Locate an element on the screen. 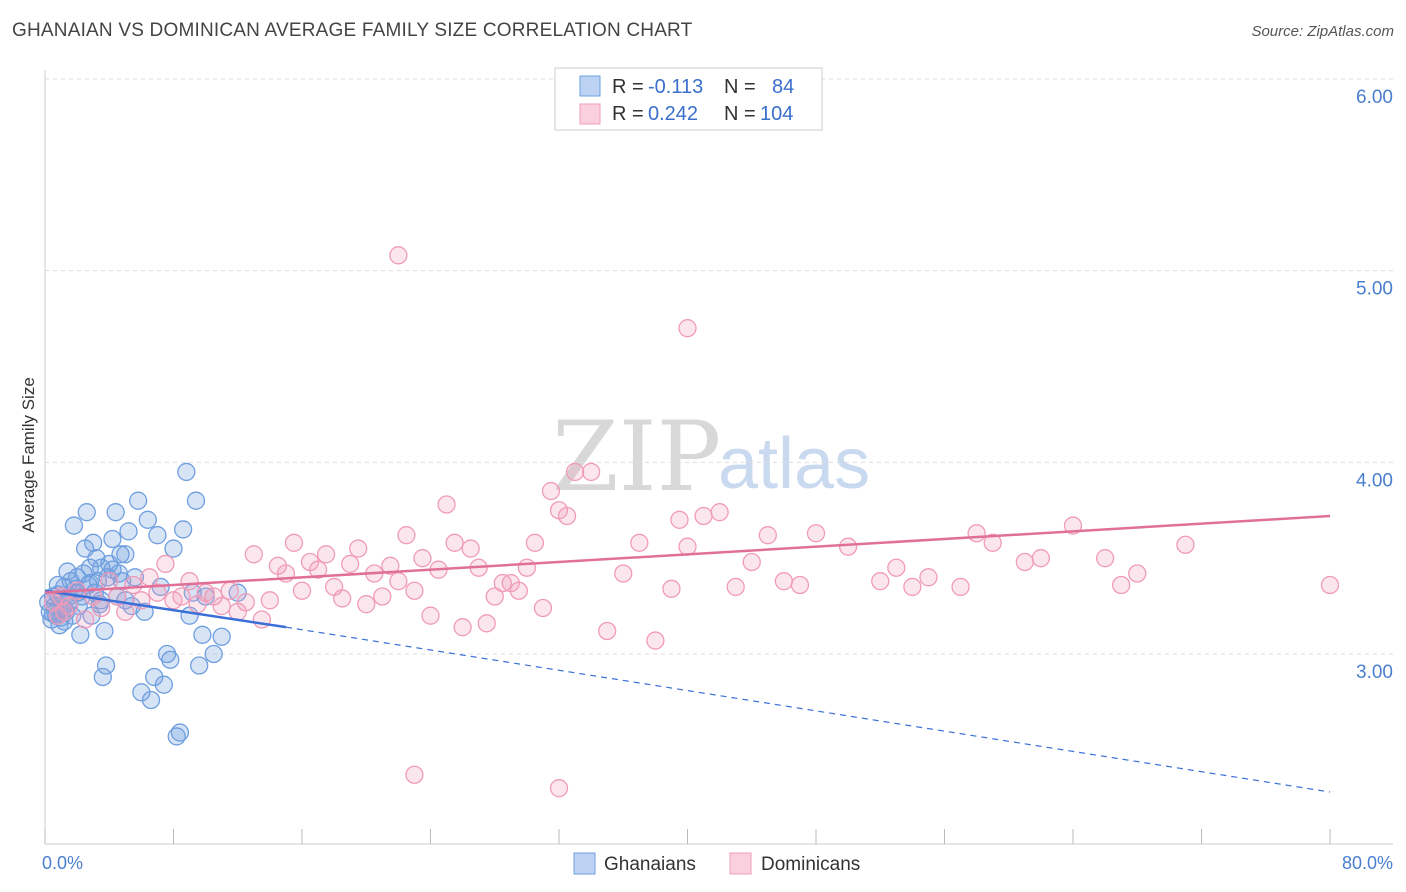 Image resolution: width=1406 pixels, height=892 pixels. x-tick-label-min: 0.0% is located at coordinates (62, 863).